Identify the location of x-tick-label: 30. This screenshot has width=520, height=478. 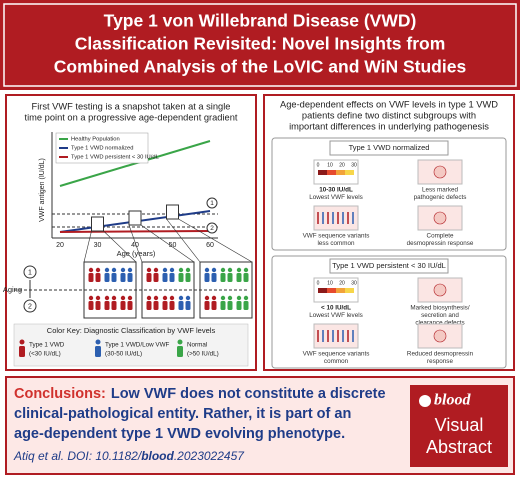
(98, 245).